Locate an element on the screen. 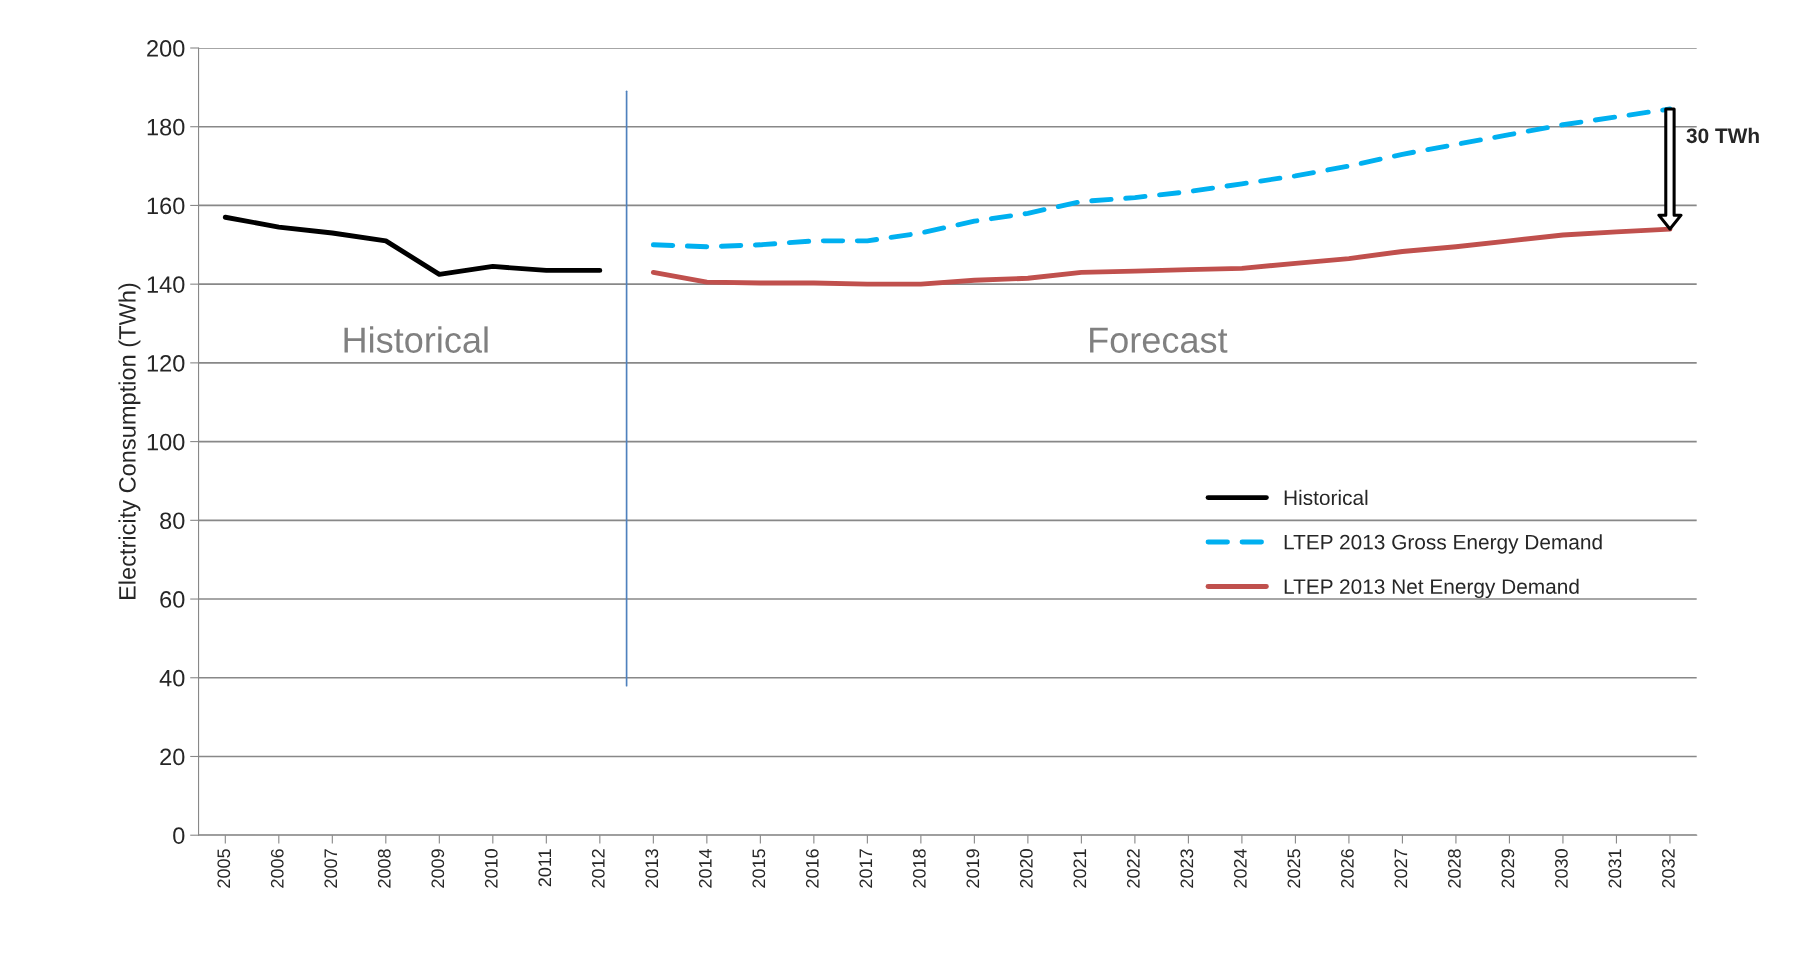  y-axis-title: Electricity Consumption (TWh) is located at coordinates (129, 441).